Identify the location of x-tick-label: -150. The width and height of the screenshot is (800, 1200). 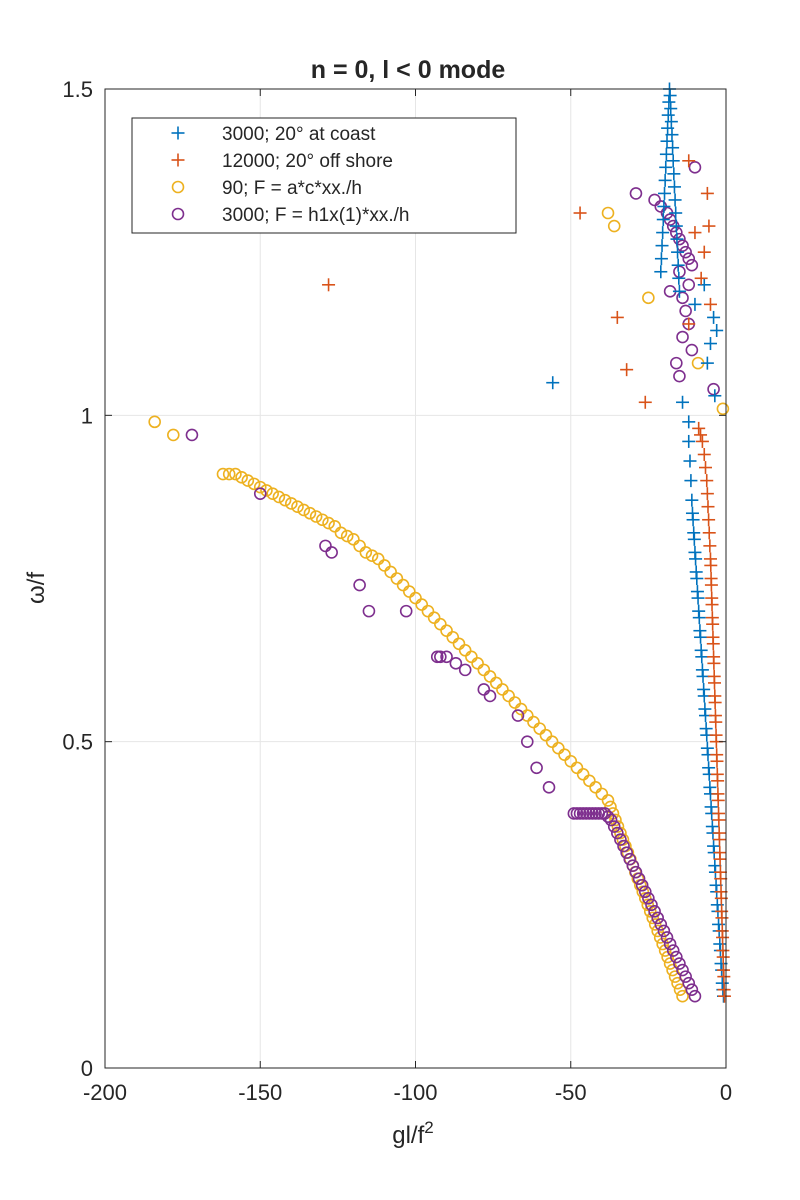
(260, 1092).